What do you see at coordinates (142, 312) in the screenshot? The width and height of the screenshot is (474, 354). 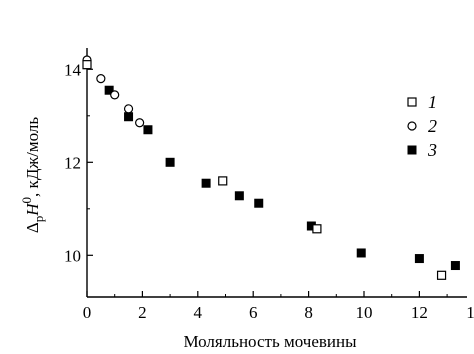 I see `x-tick-label: 2` at bounding box center [142, 312].